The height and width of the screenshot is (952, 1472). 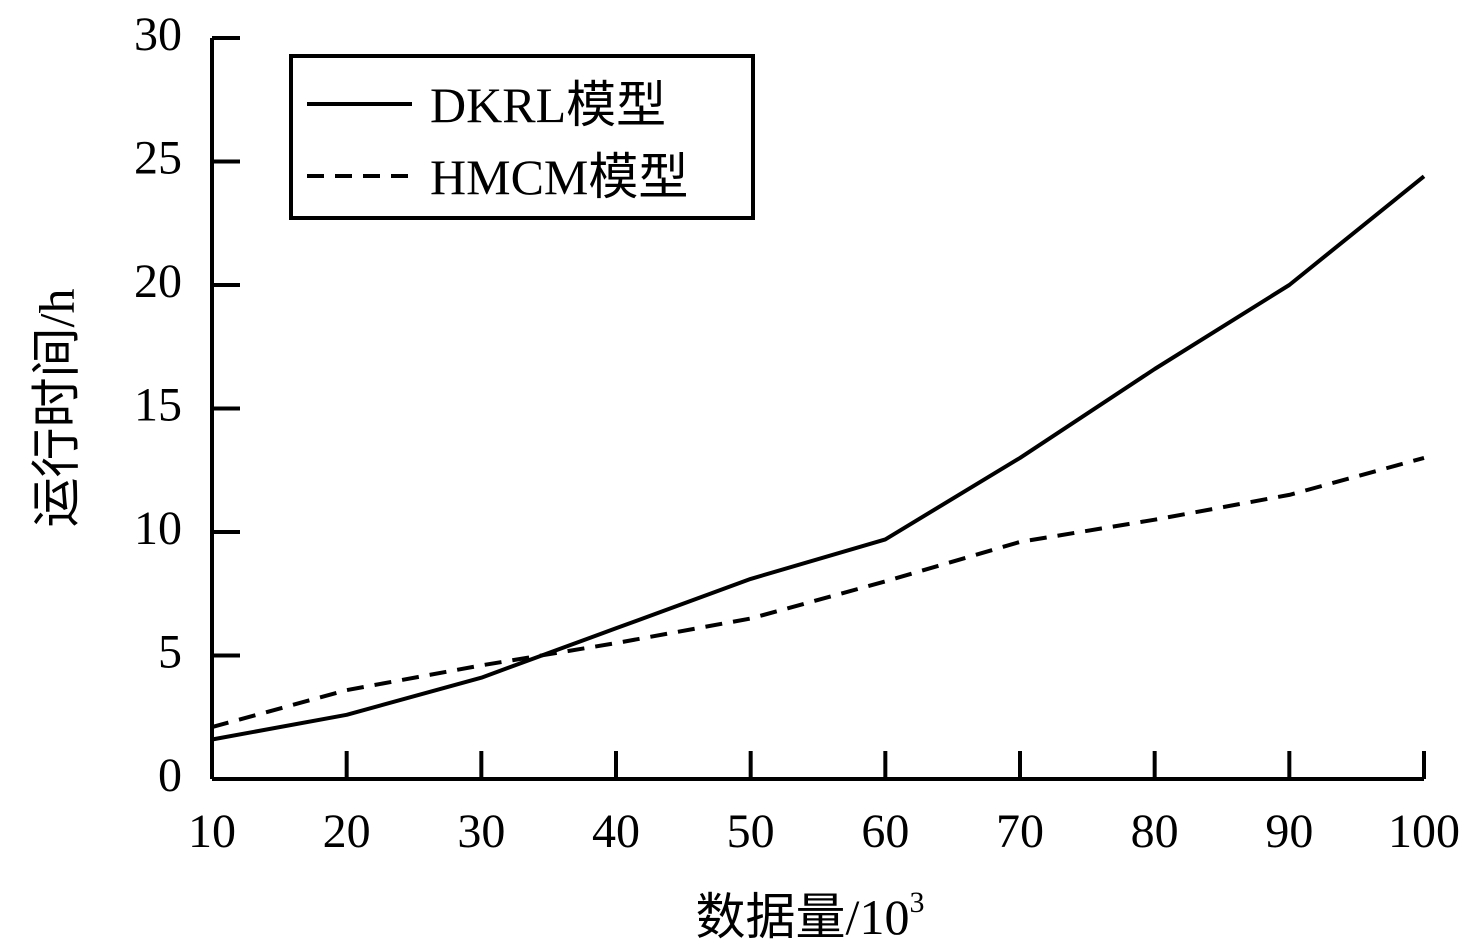 I want to click on y-tick-label: 15, so click(x=158, y=405).